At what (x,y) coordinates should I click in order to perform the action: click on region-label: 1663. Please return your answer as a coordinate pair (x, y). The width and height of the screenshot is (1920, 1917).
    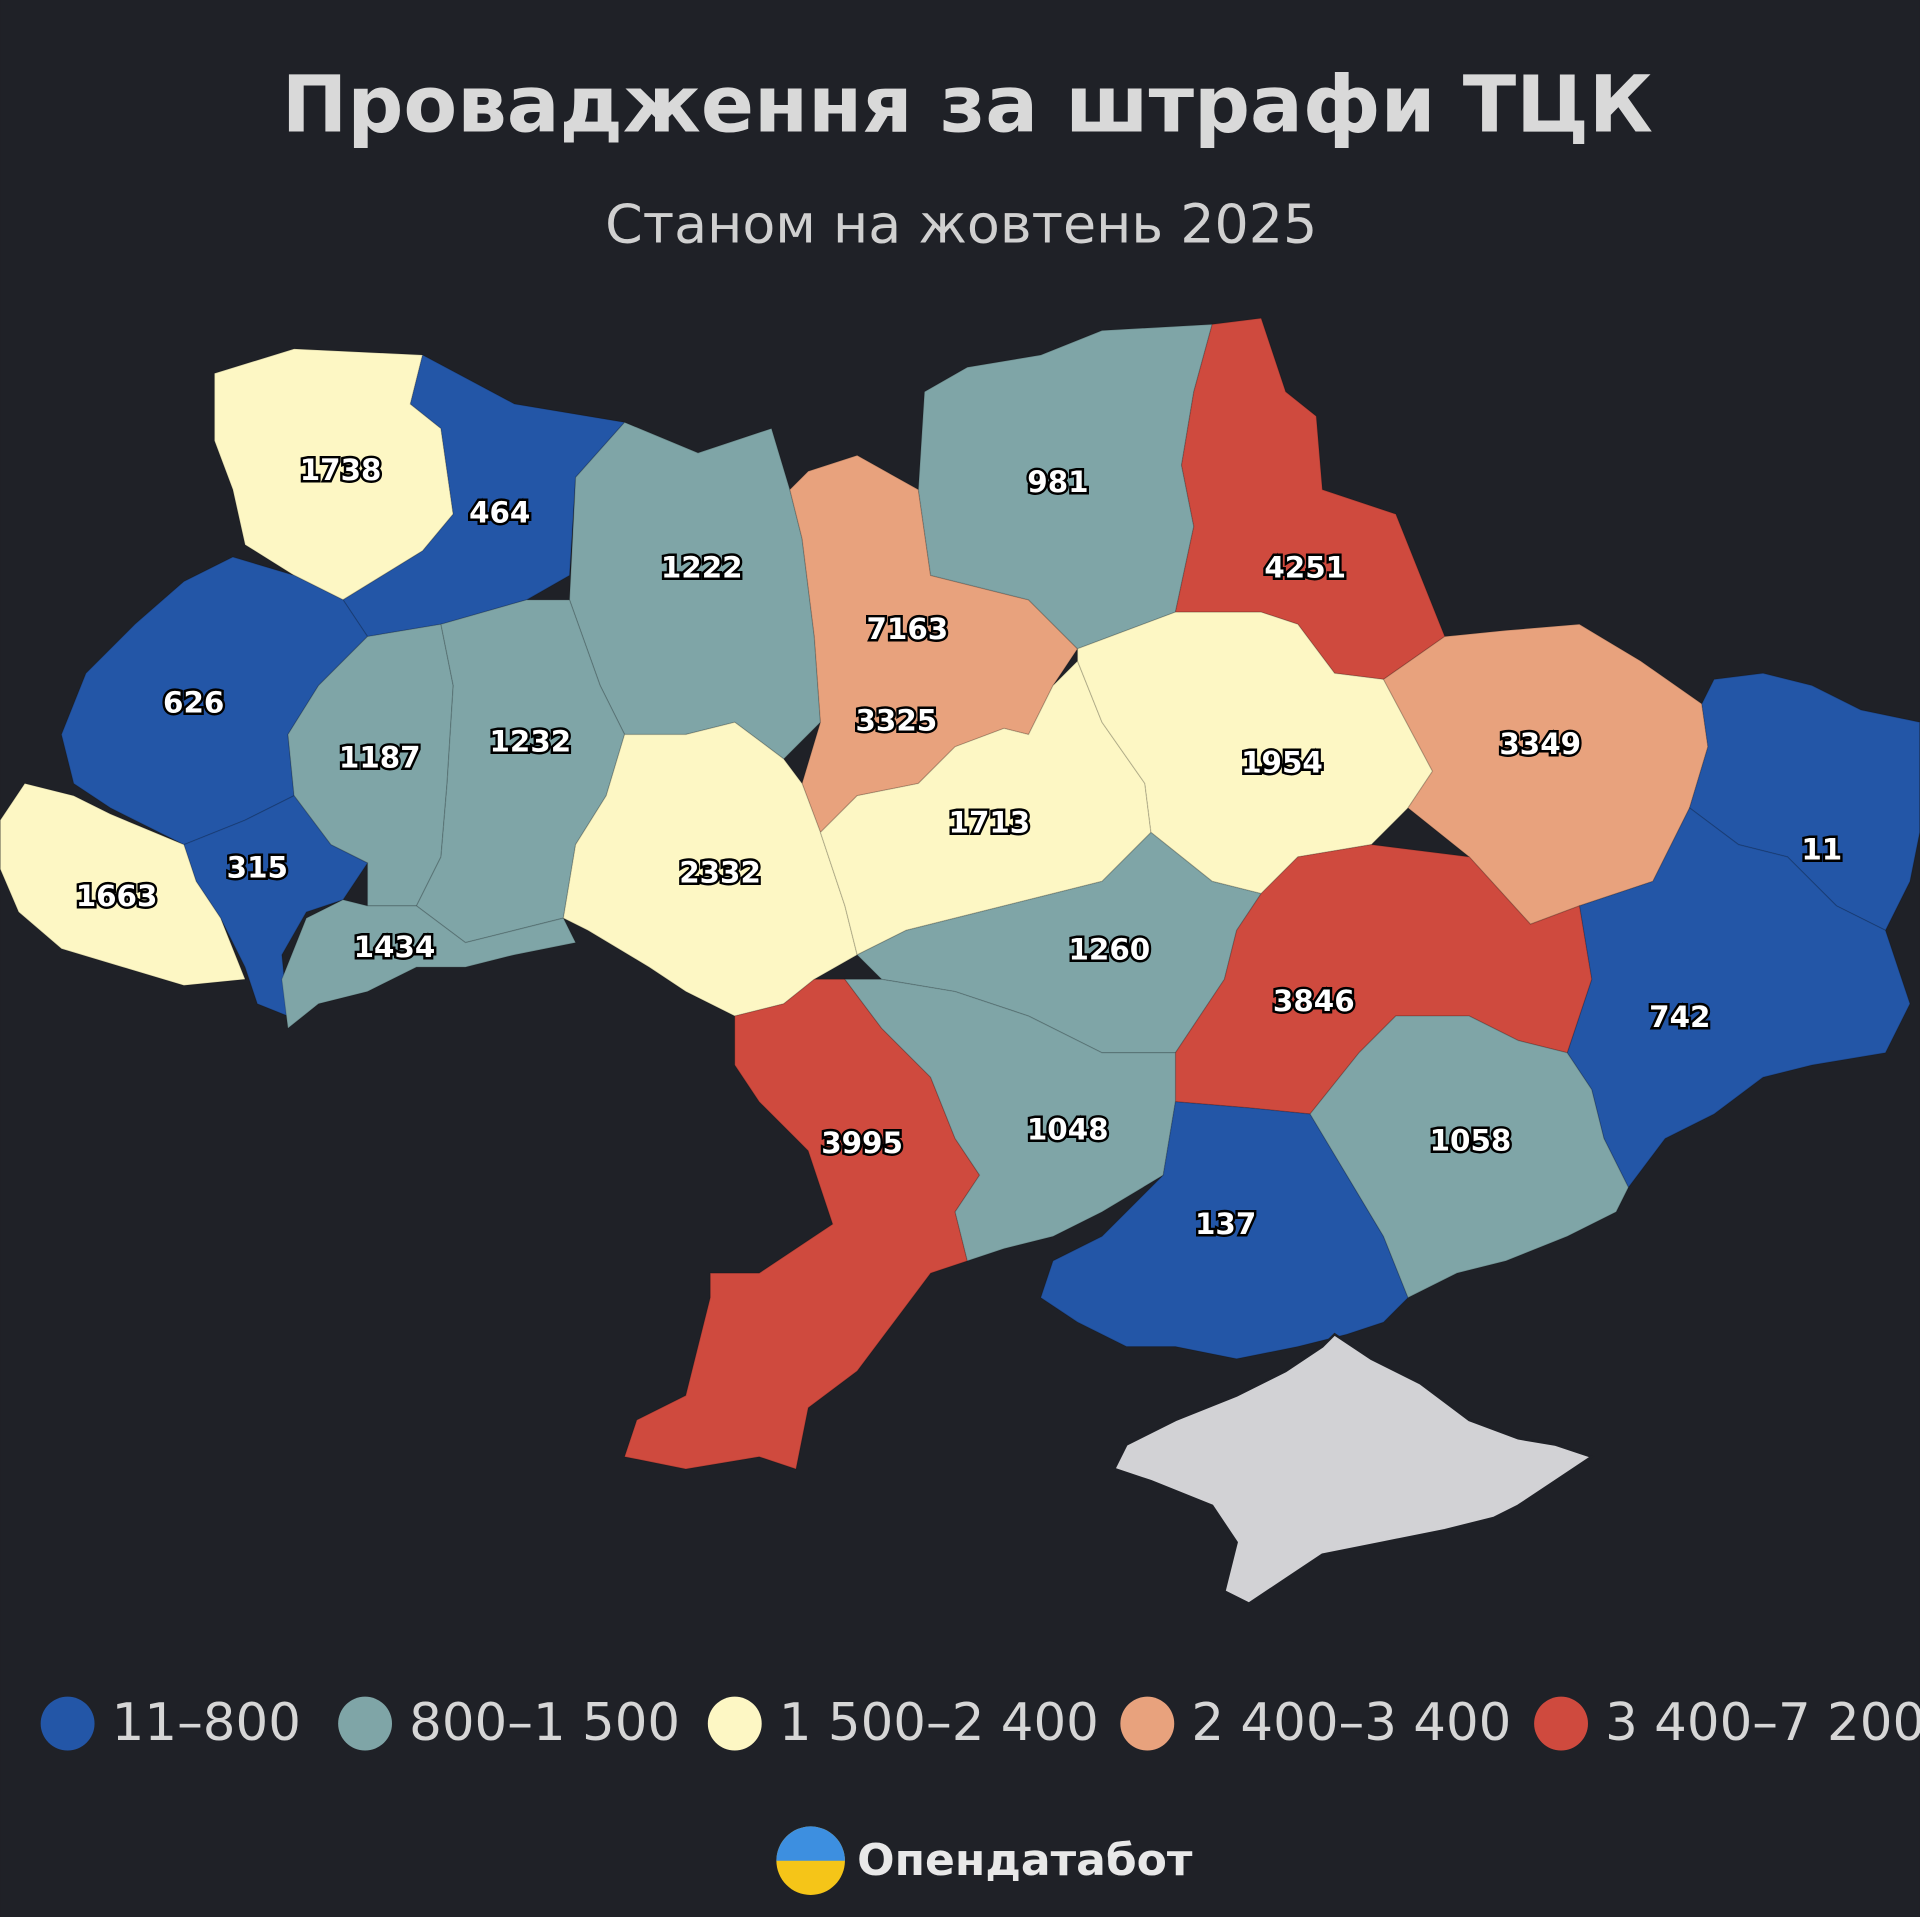
    Looking at the image, I should click on (117, 896).